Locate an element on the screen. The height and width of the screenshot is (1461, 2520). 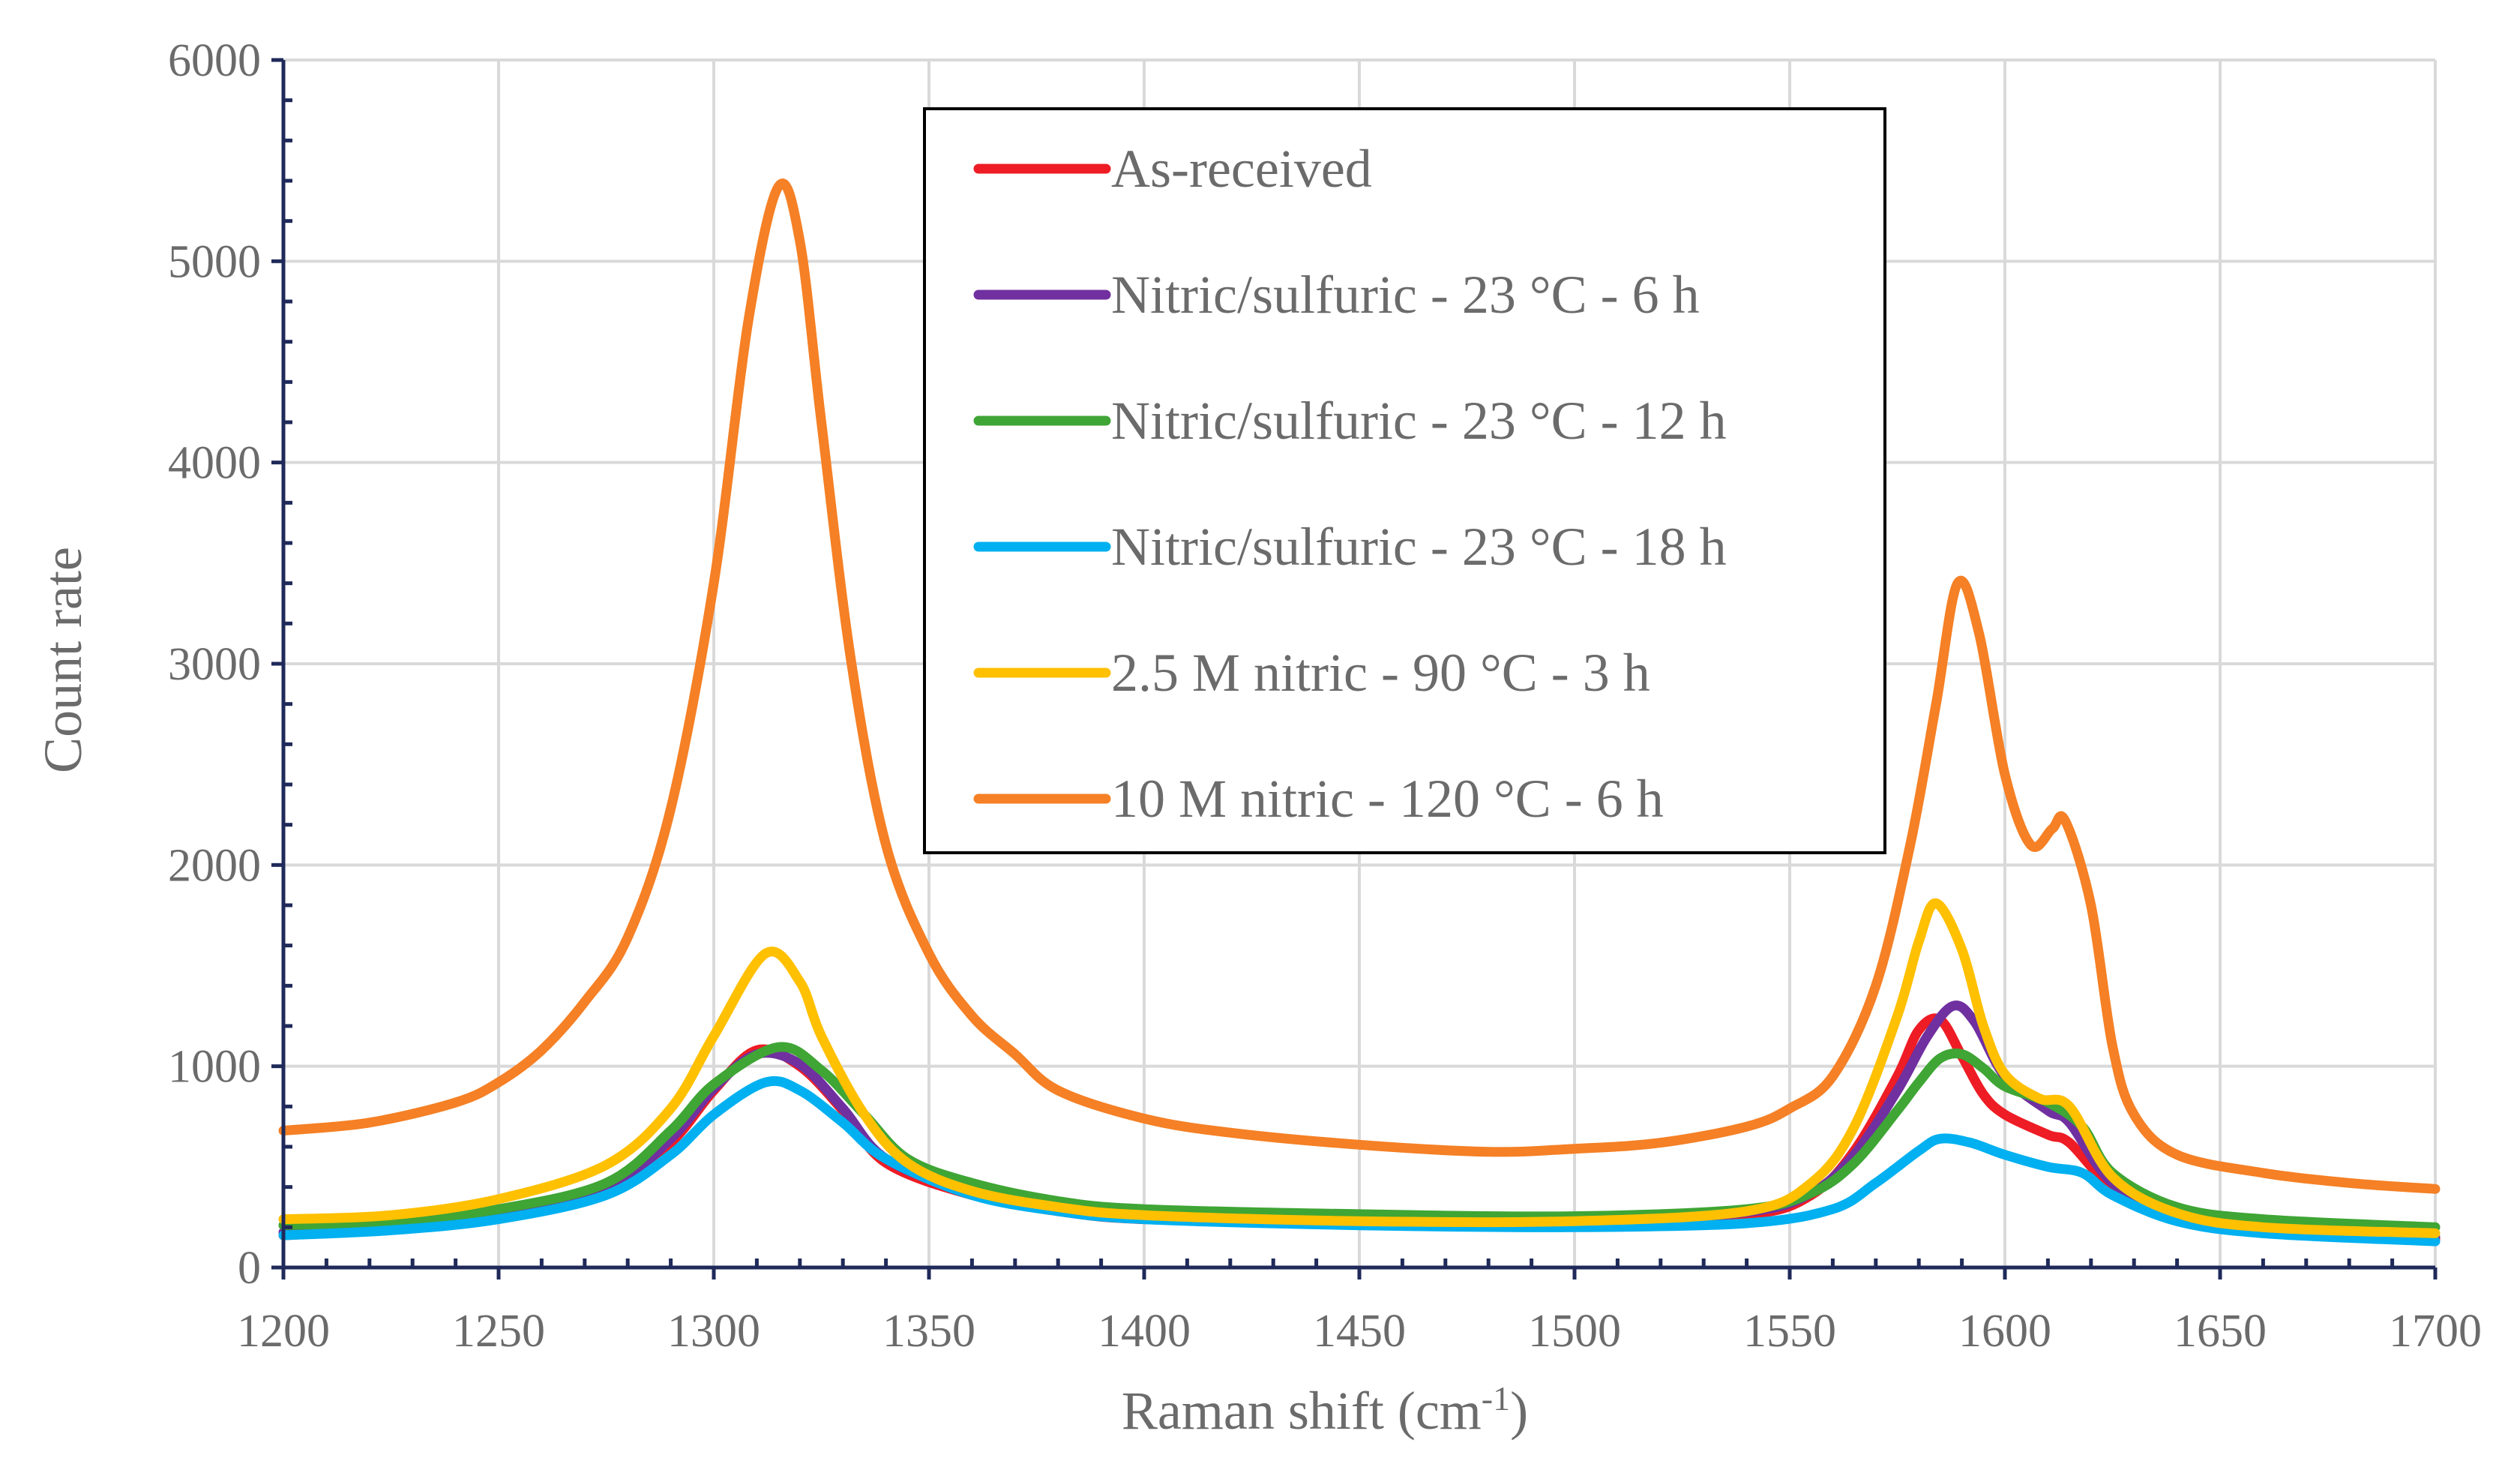
legend-label-1: As-received is located at coordinates (1241, 169).